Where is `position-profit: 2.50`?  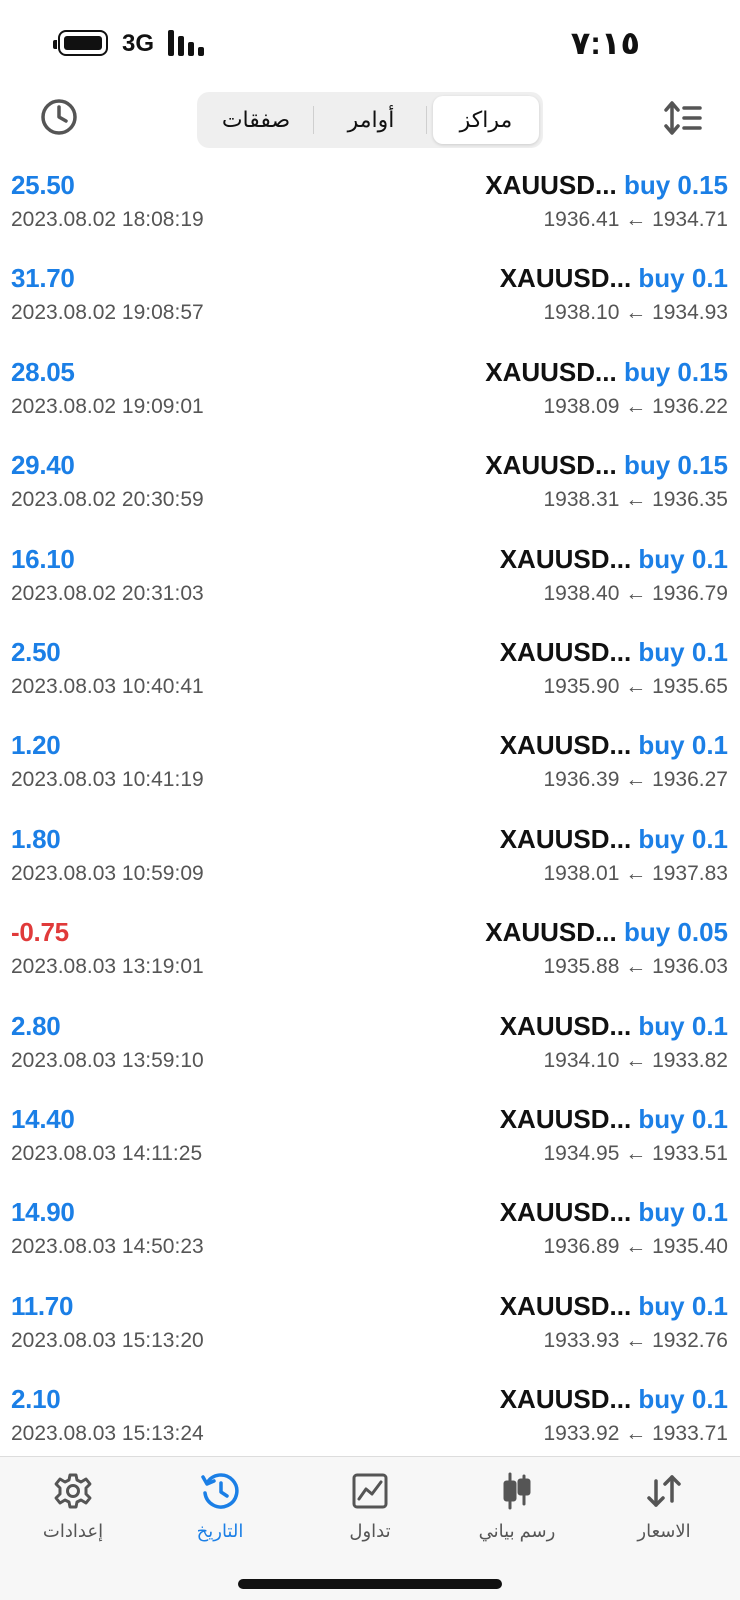 position-profit: 2.50 is located at coordinates (36, 651).